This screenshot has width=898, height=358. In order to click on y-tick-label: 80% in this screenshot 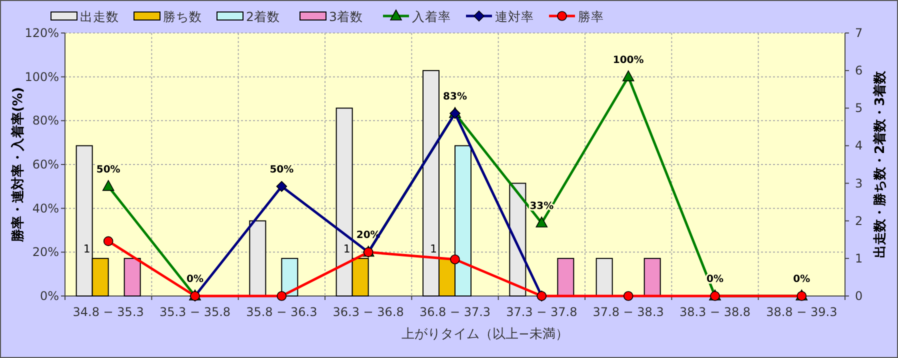, I will do `click(45, 121)`.